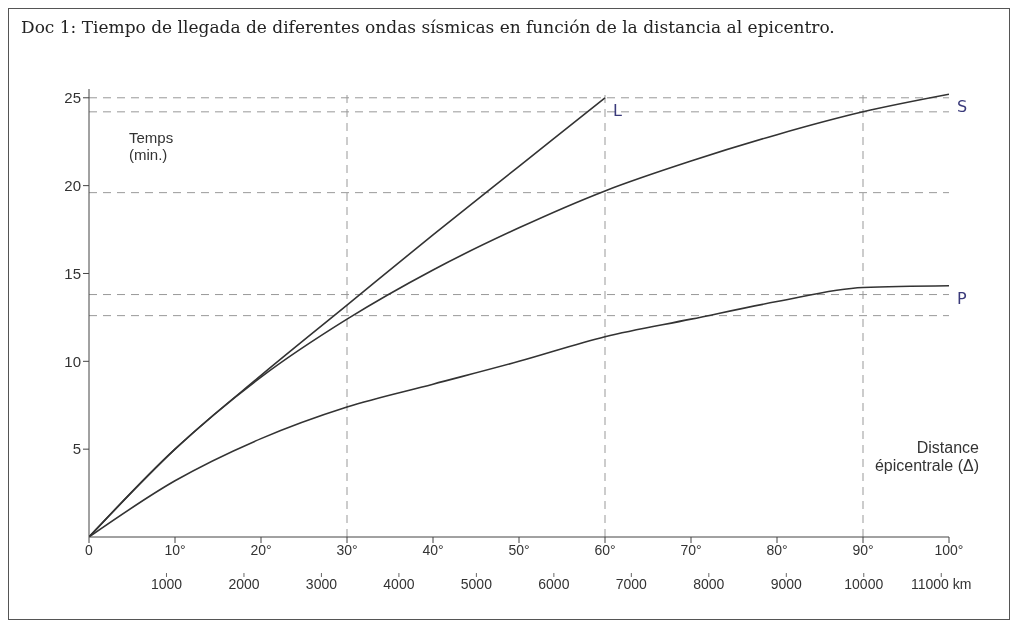  What do you see at coordinates (175, 549) in the screenshot?
I see `x-tick-label: 10°` at bounding box center [175, 549].